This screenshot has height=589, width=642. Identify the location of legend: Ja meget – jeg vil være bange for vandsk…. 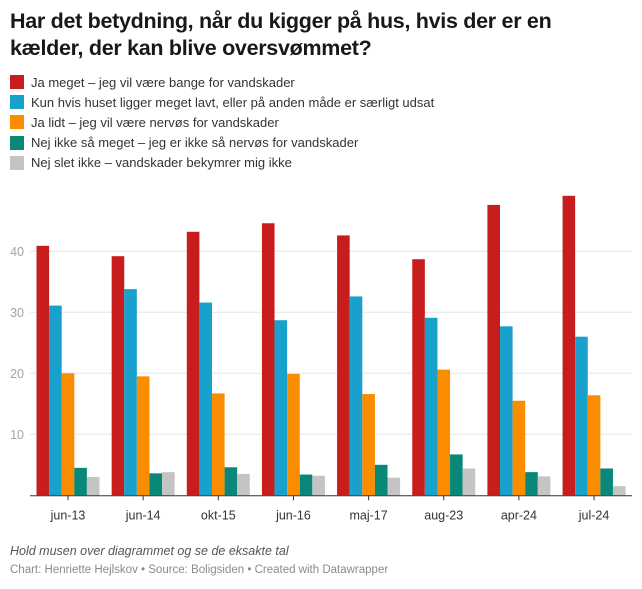
(222, 122).